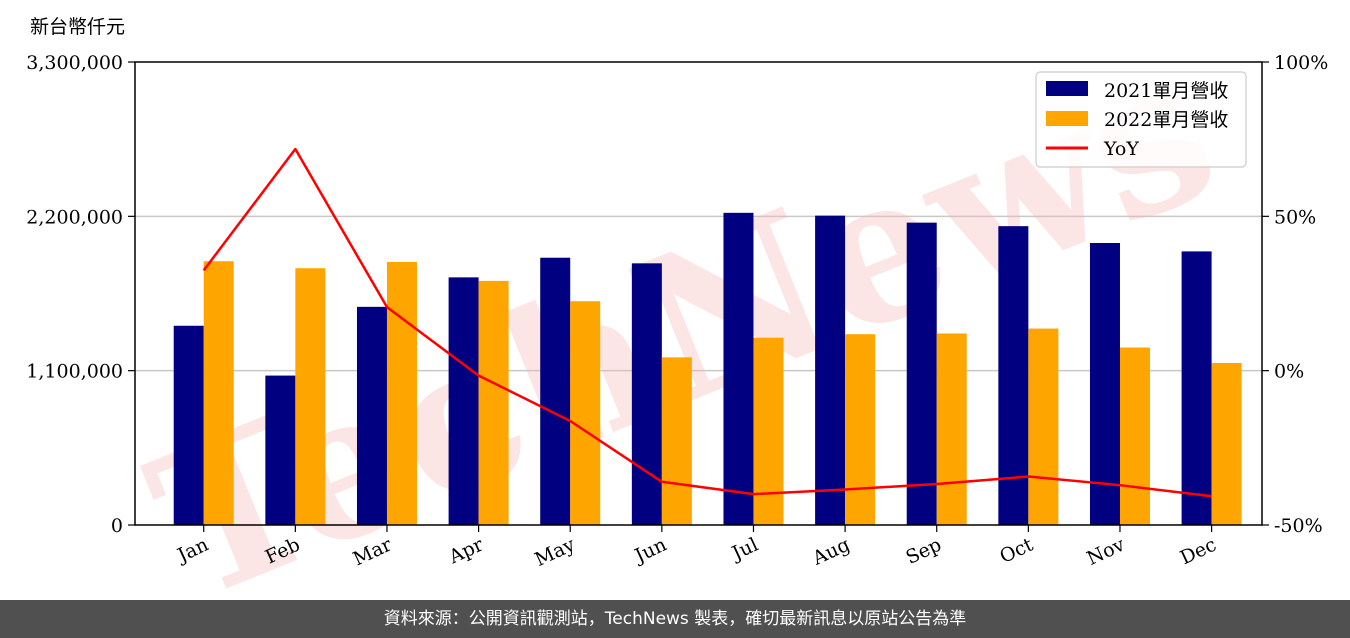  I want to click on right-tick-label: -50%, so click(1298, 526).